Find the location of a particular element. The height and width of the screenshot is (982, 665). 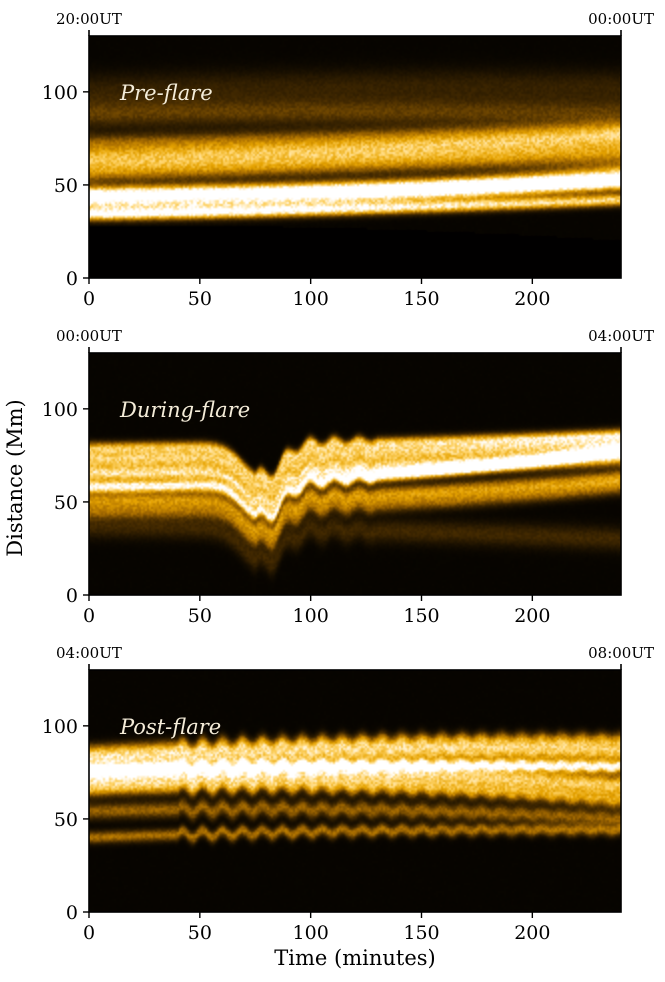

end-time-label: 08:00UT is located at coordinates (621, 653).